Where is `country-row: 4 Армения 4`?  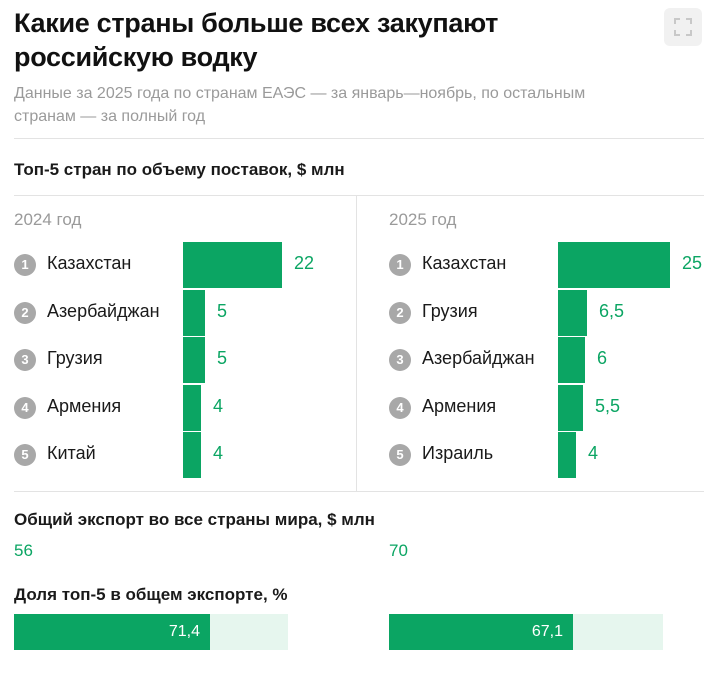 country-row: 4 Армения 4 is located at coordinates (184, 407).